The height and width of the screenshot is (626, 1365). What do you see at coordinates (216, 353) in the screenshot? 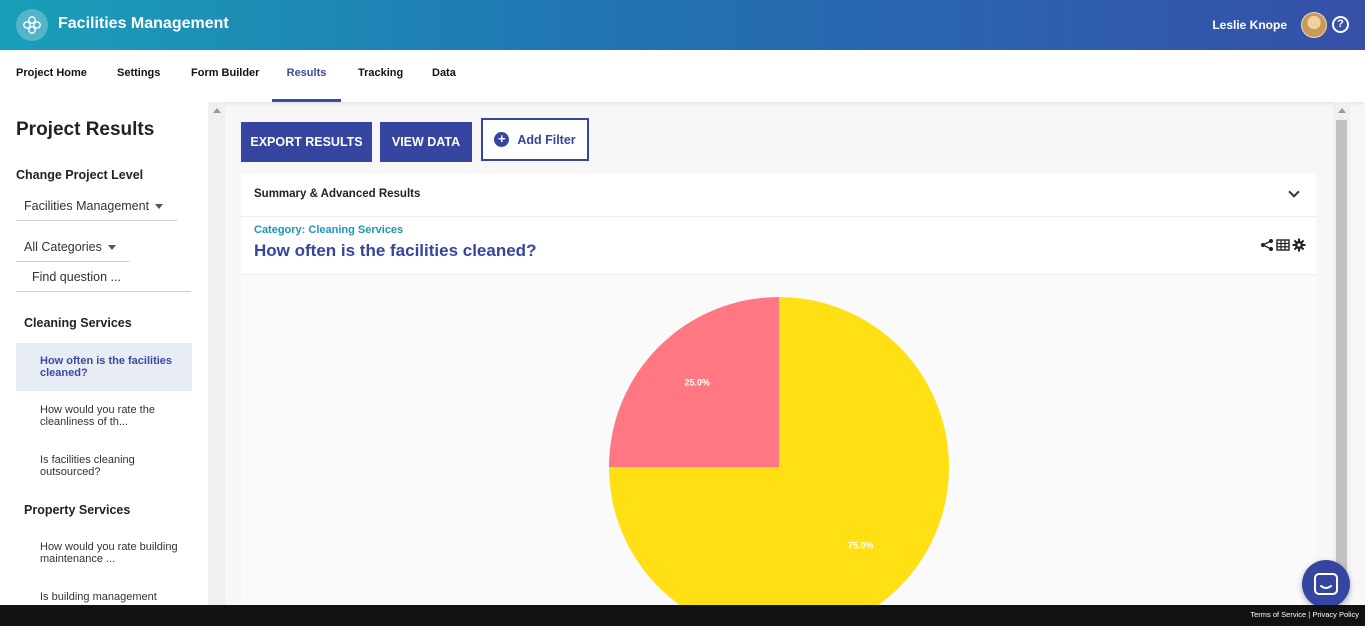
I see `sidebar-scrollbar` at bounding box center [216, 353].